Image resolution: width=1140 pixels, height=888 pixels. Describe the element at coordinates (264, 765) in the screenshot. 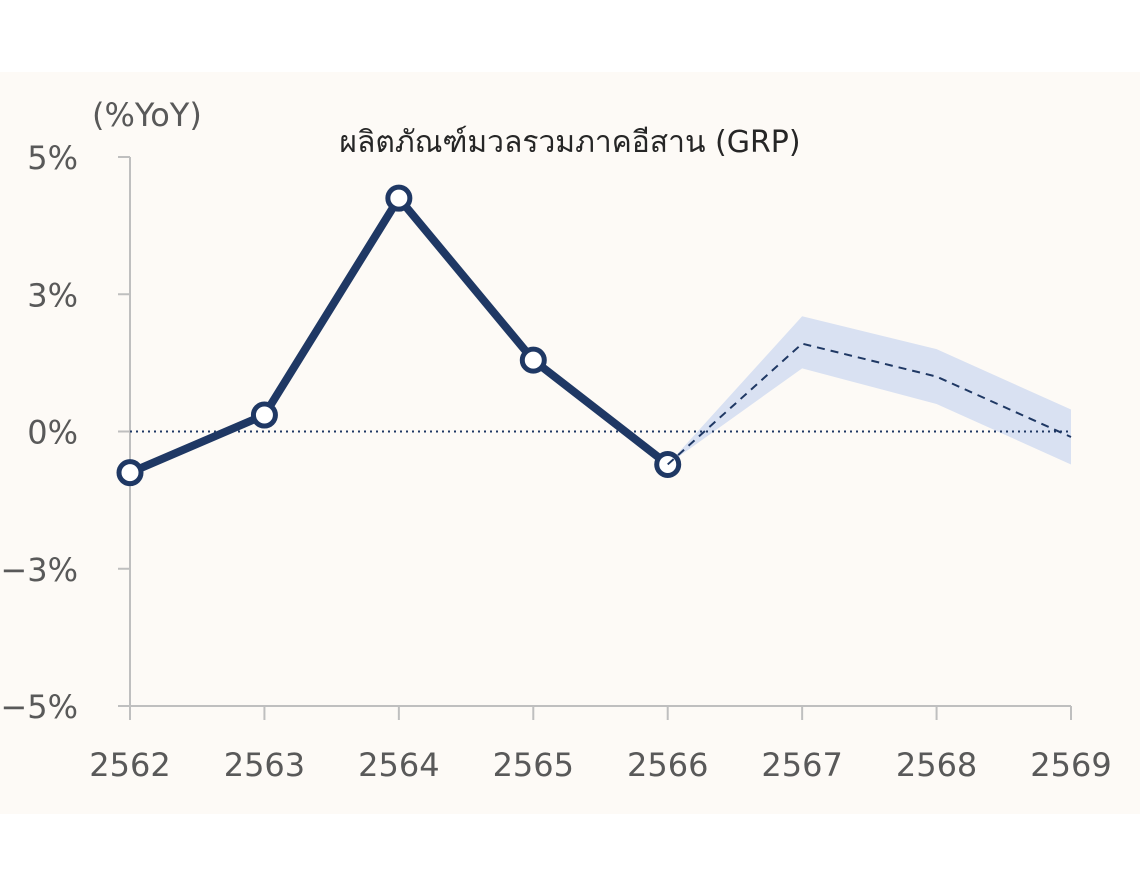

I see `x-tick-label: 2563` at that location.